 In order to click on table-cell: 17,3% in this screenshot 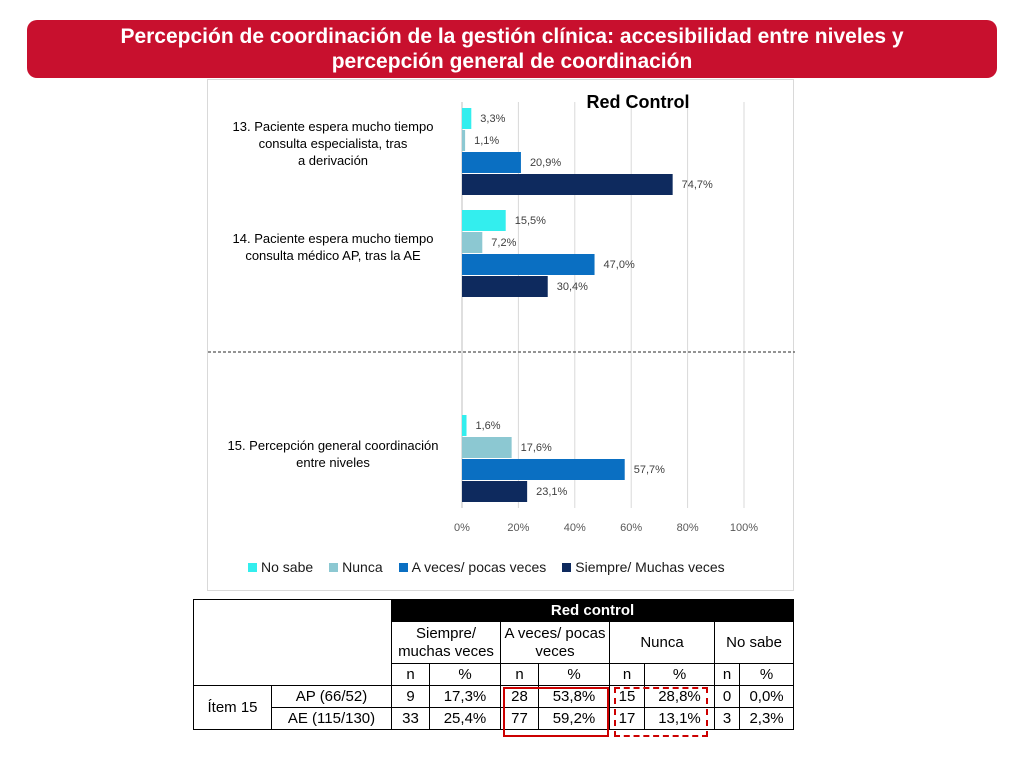, I will do `click(465, 696)`.